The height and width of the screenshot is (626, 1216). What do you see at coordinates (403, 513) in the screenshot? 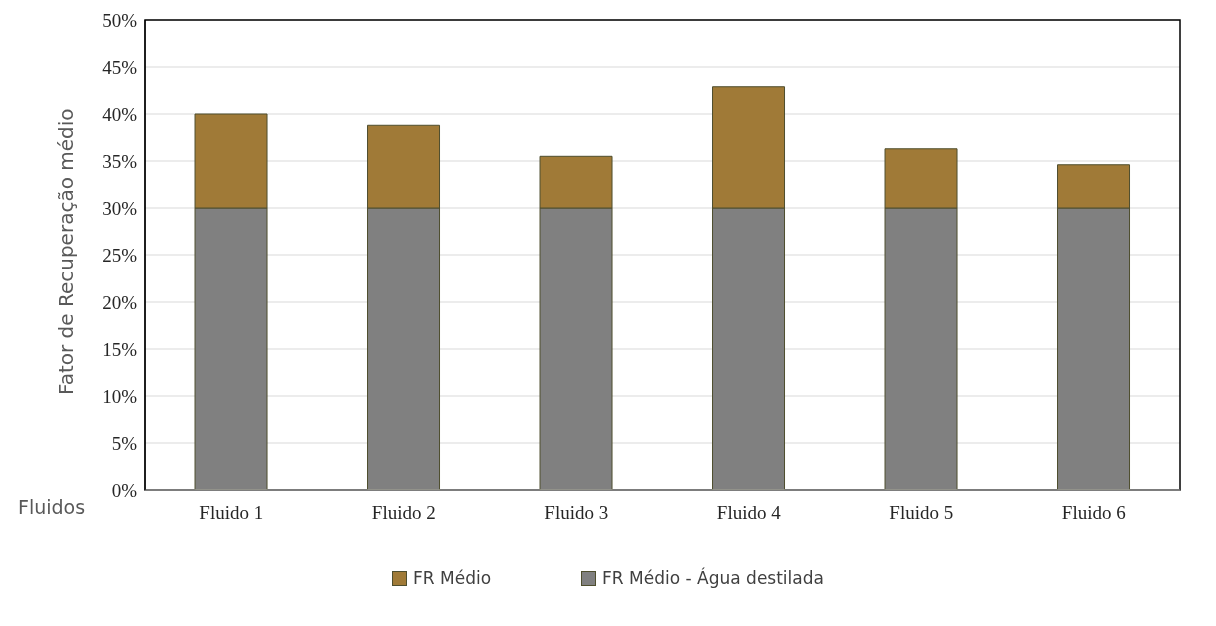
I see `x-tick-label: Fluido 2` at bounding box center [403, 513].